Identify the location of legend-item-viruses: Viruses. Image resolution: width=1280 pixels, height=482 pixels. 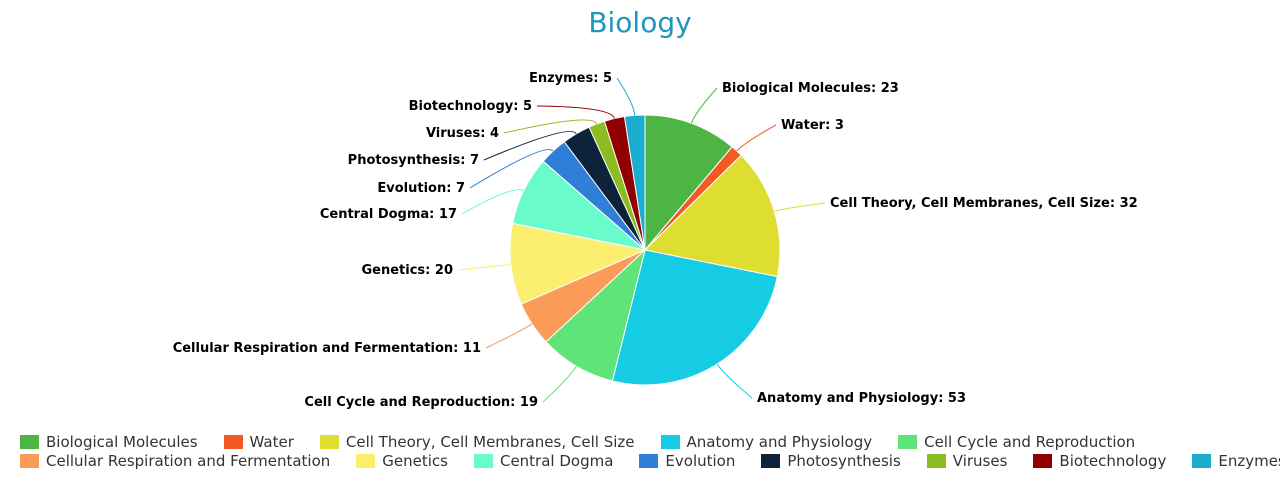
(967, 460).